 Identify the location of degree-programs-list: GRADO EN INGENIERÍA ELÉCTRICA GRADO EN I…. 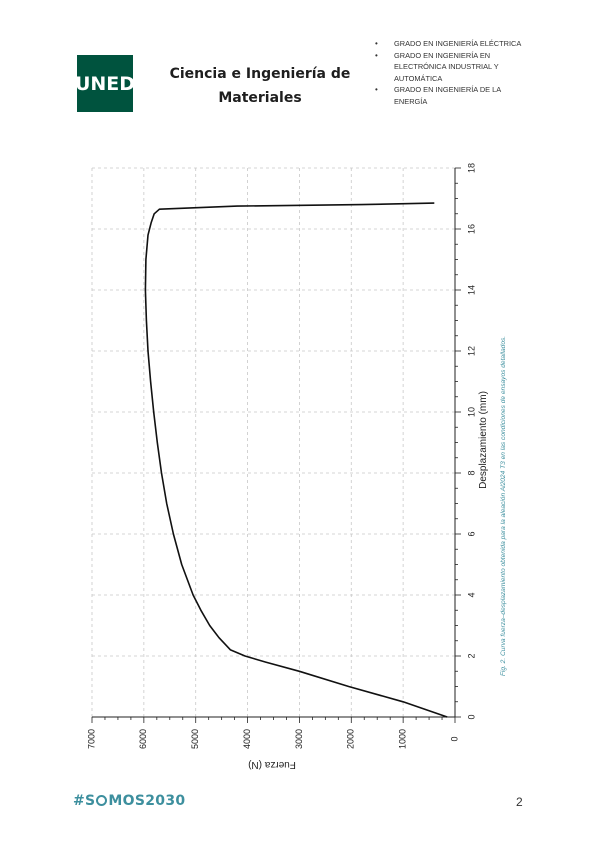
(455, 72).